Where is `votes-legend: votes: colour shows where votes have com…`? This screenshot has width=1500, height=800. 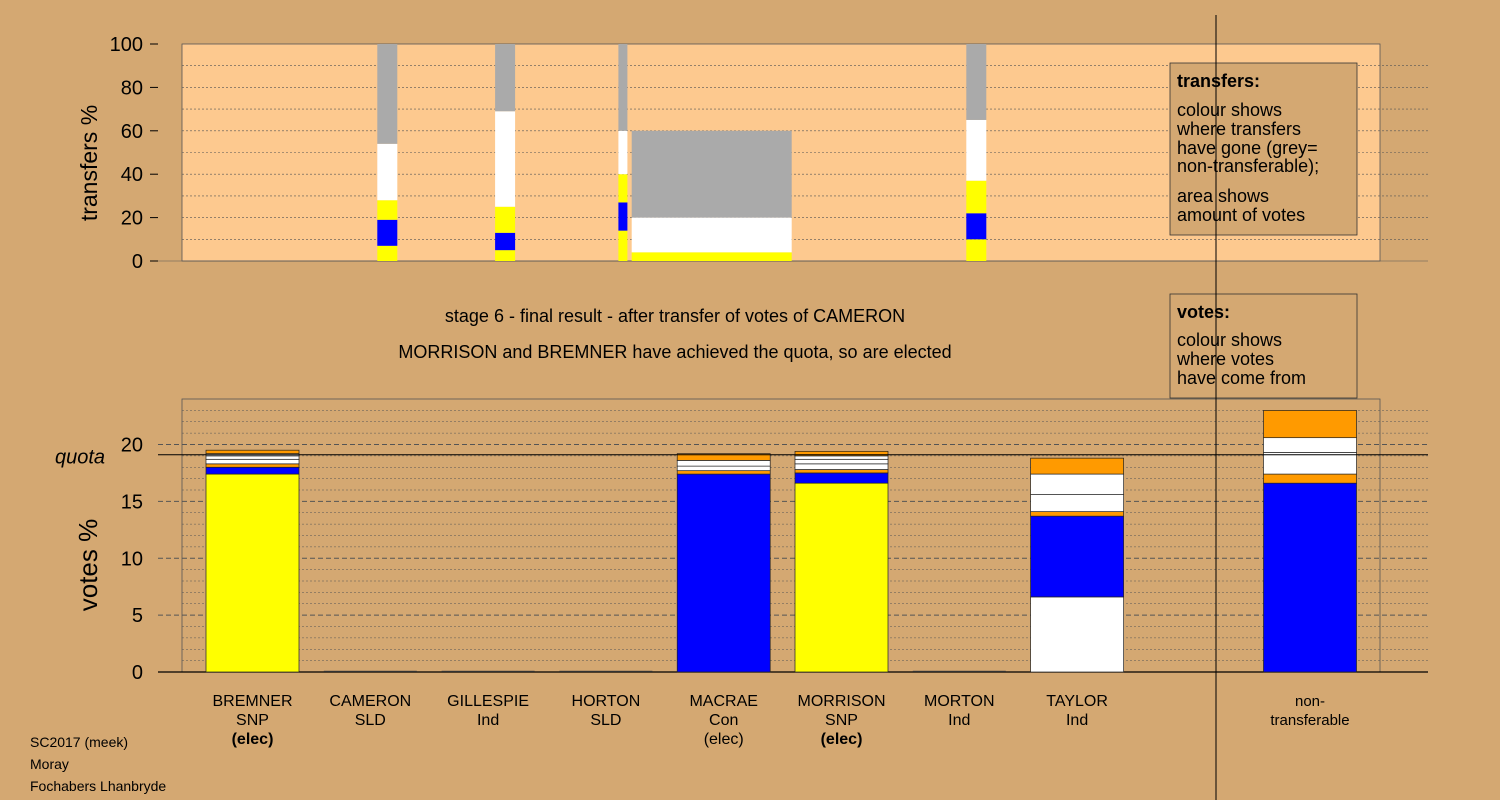 votes-legend: votes: colour shows where votes have com… is located at coordinates (1263, 346).